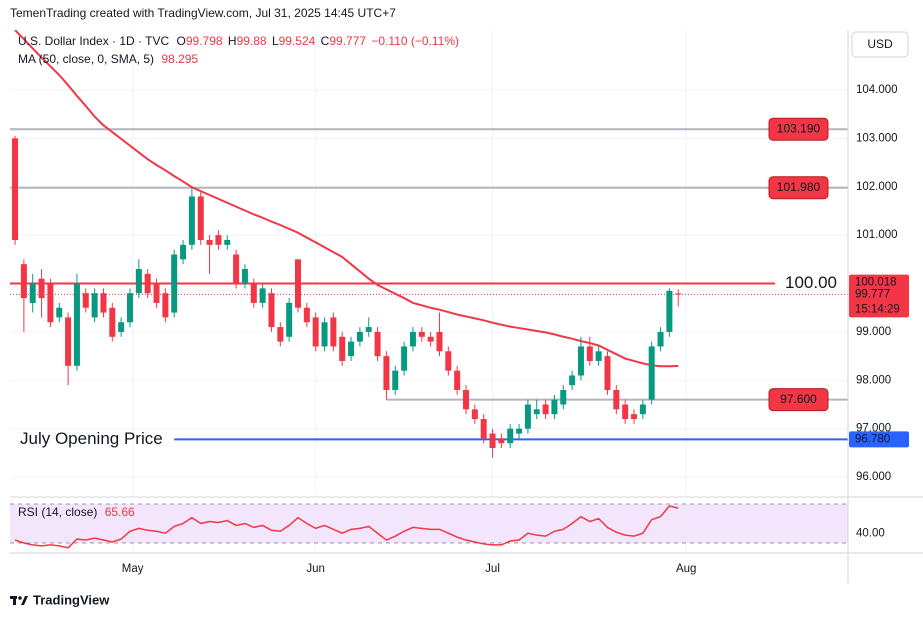 Image resolution: width=923 pixels, height=618 pixels. I want to click on currency-button, so click(880, 44).